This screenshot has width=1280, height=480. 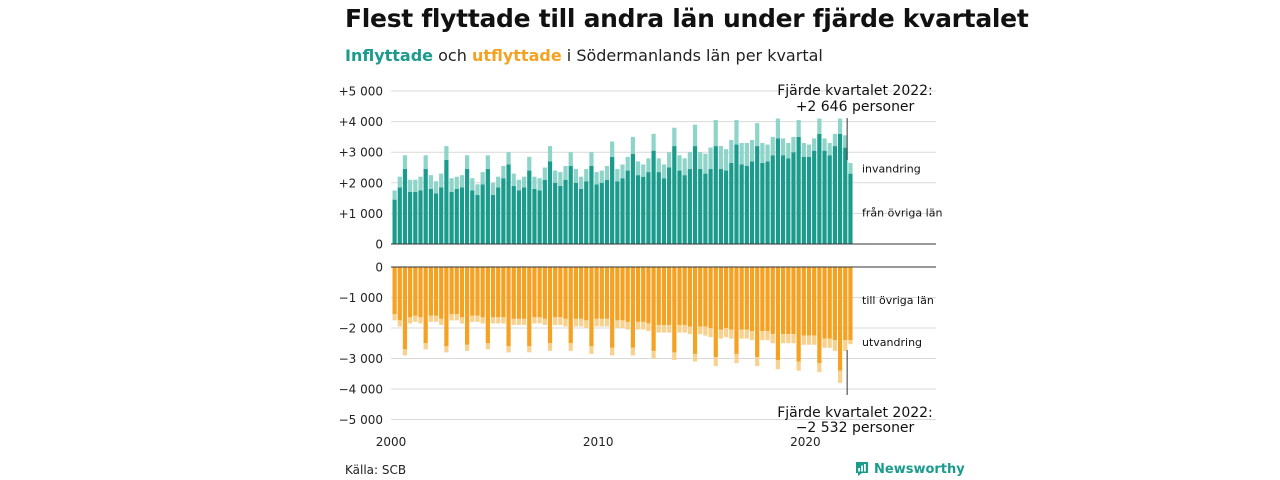 I want to click on subtitle-and-word: och, so click(x=452, y=55).